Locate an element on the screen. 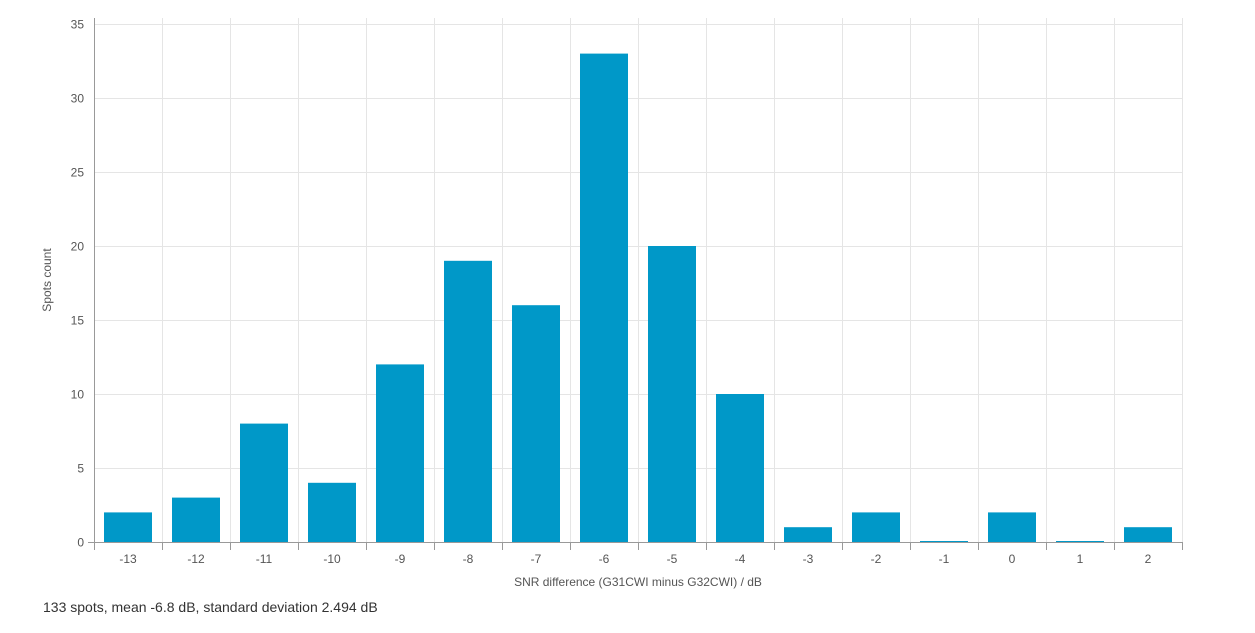 The height and width of the screenshot is (633, 1255). x-tick-label: -3 is located at coordinates (808, 559).